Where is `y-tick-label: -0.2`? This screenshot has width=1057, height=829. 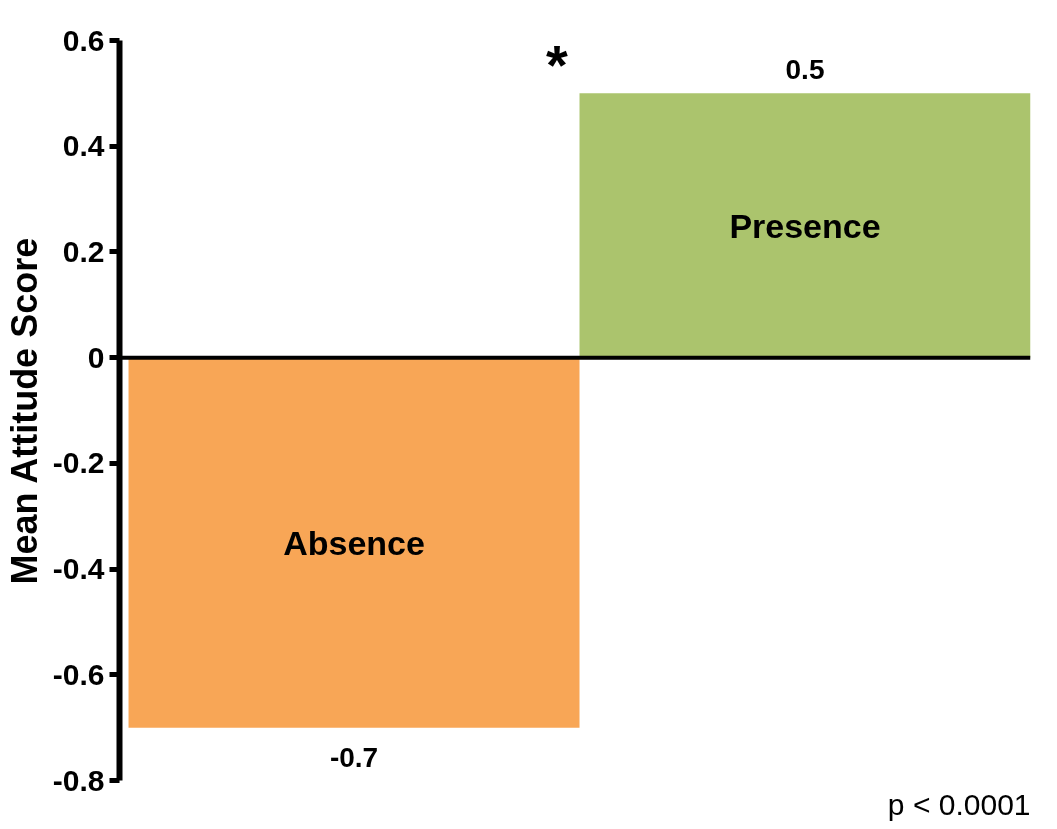 y-tick-label: -0.2 is located at coordinates (78, 463).